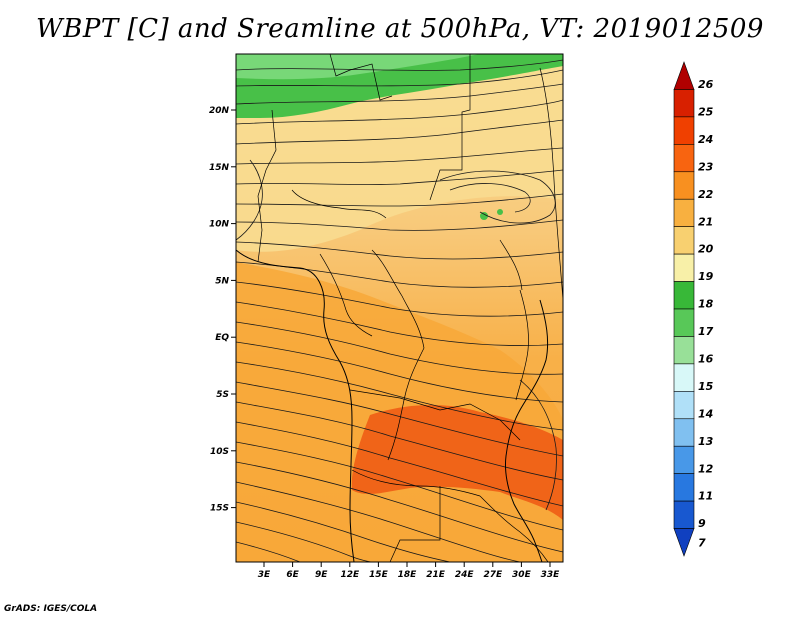 This screenshot has height=618, width=800. What do you see at coordinates (706, 304) in the screenshot?
I see `colorbar-label: 18` at bounding box center [706, 304].